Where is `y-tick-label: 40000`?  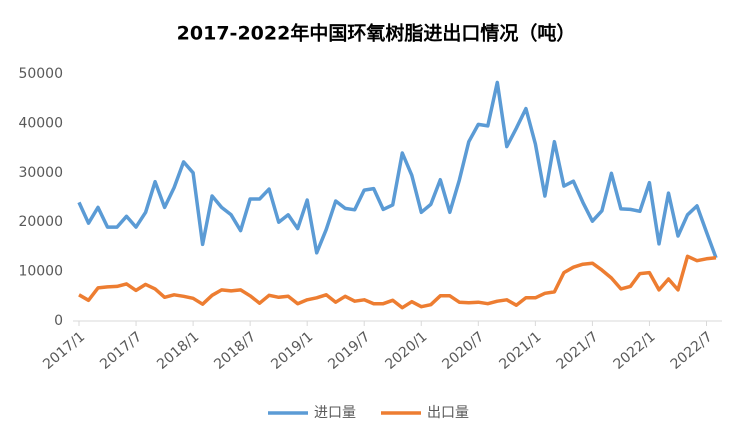
y-tick-label: 40000 is located at coordinates (40, 123).